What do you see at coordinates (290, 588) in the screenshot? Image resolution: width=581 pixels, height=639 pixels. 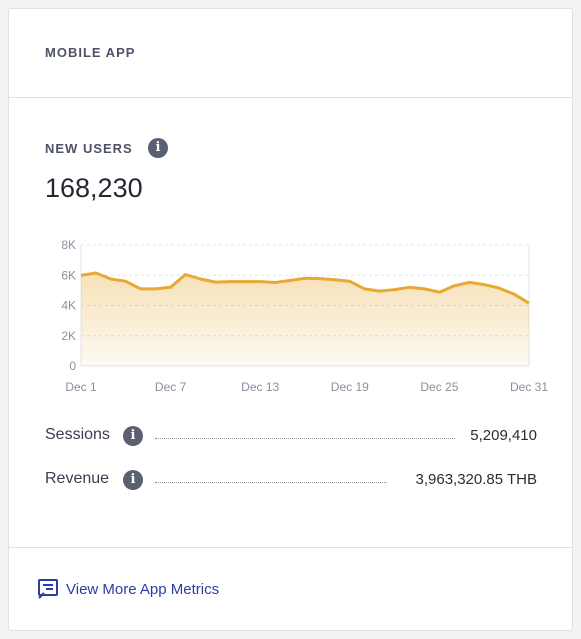 I see `card-footer: View More App Metrics` at bounding box center [290, 588].